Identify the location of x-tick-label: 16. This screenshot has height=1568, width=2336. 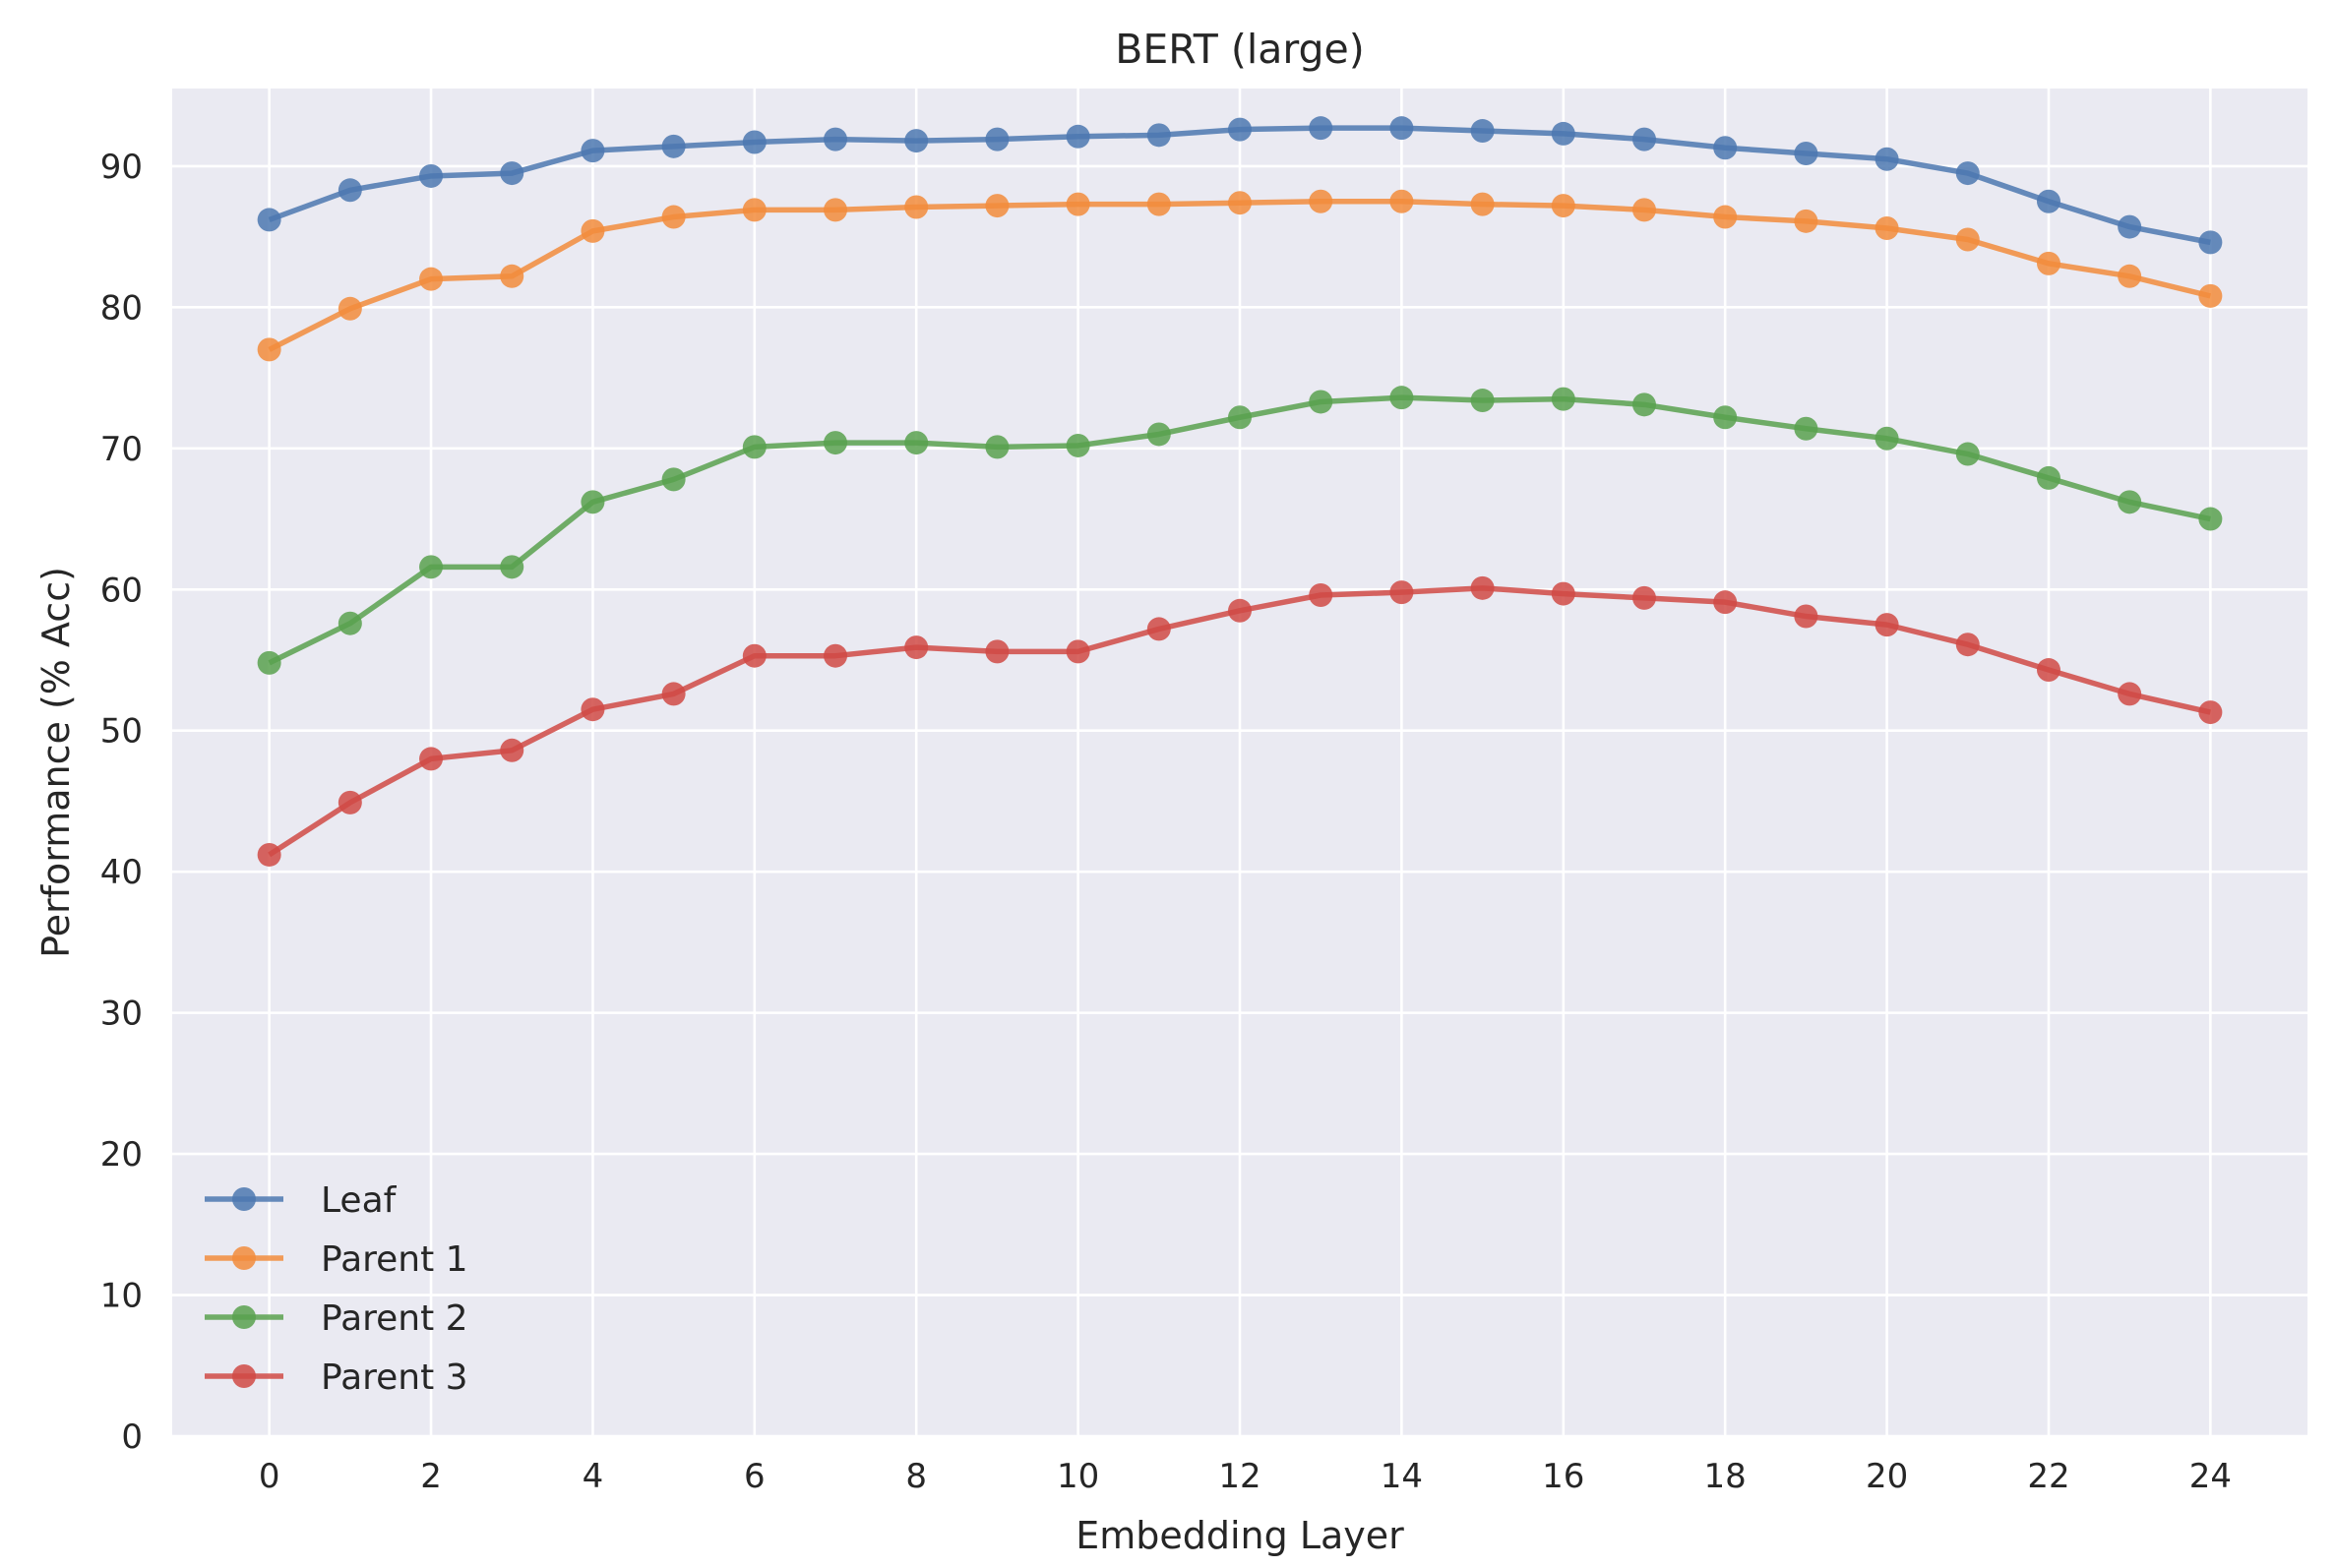
(1563, 1476).